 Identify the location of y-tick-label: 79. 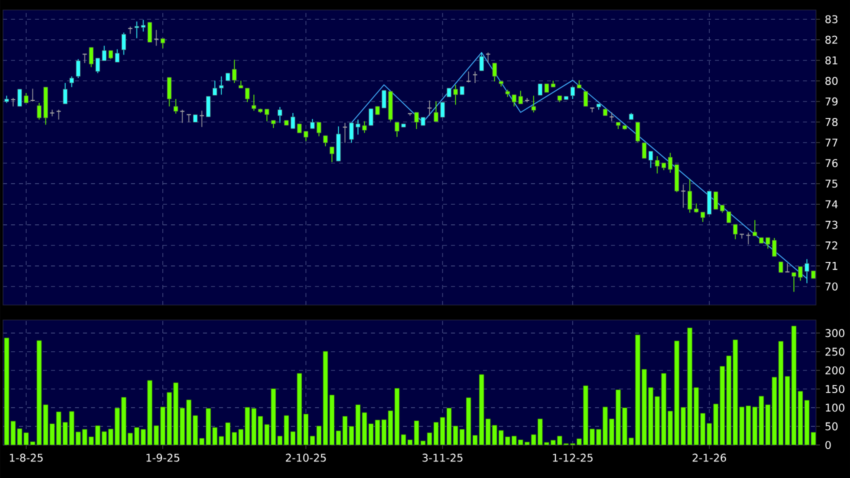
(832, 101).